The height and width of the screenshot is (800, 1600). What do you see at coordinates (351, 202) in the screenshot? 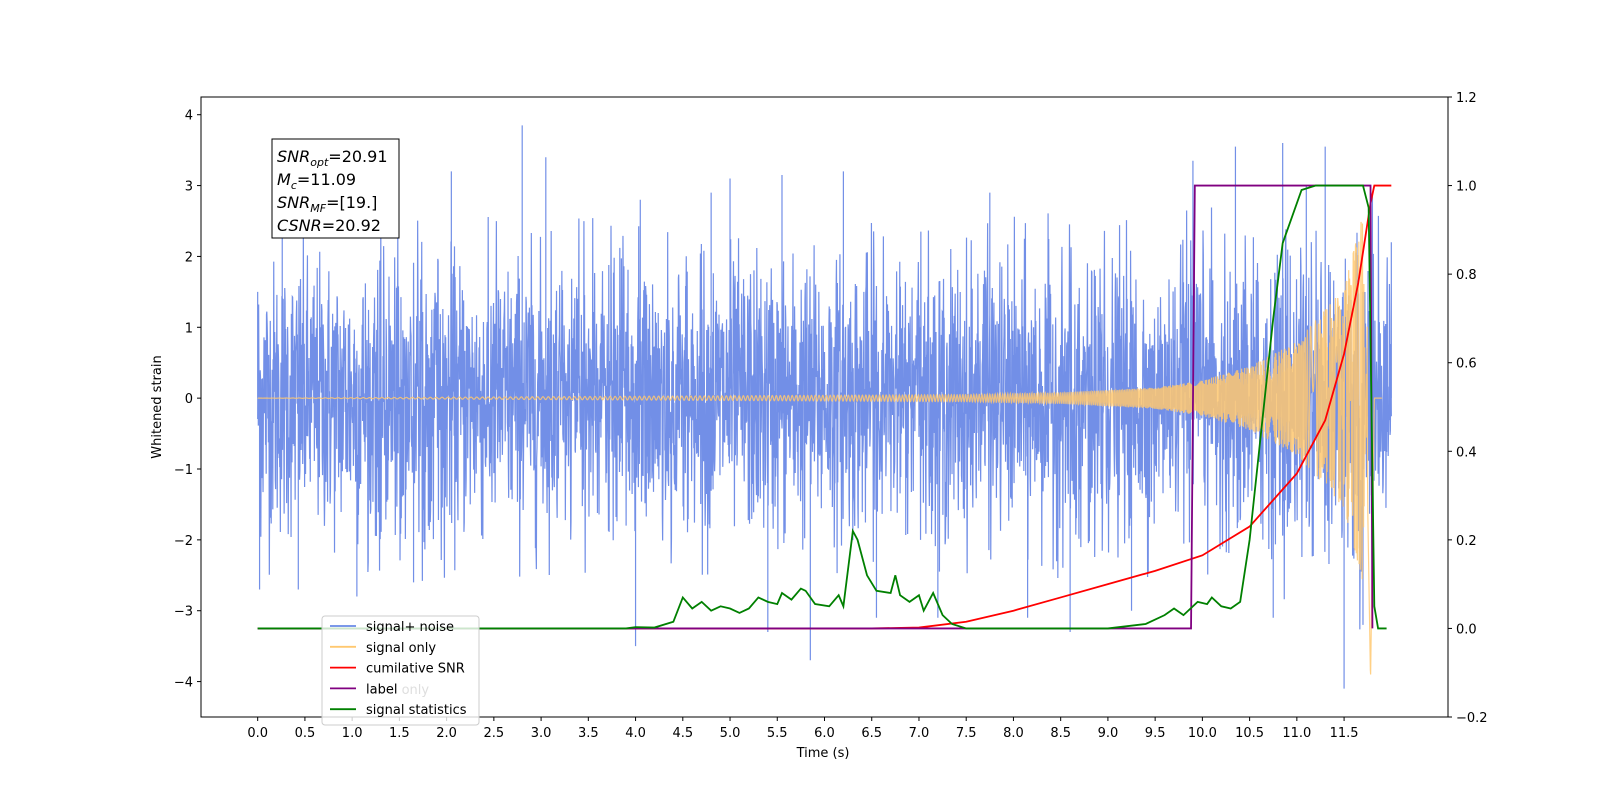
I see `stats-annotation-value: =[19.]` at bounding box center [351, 202].